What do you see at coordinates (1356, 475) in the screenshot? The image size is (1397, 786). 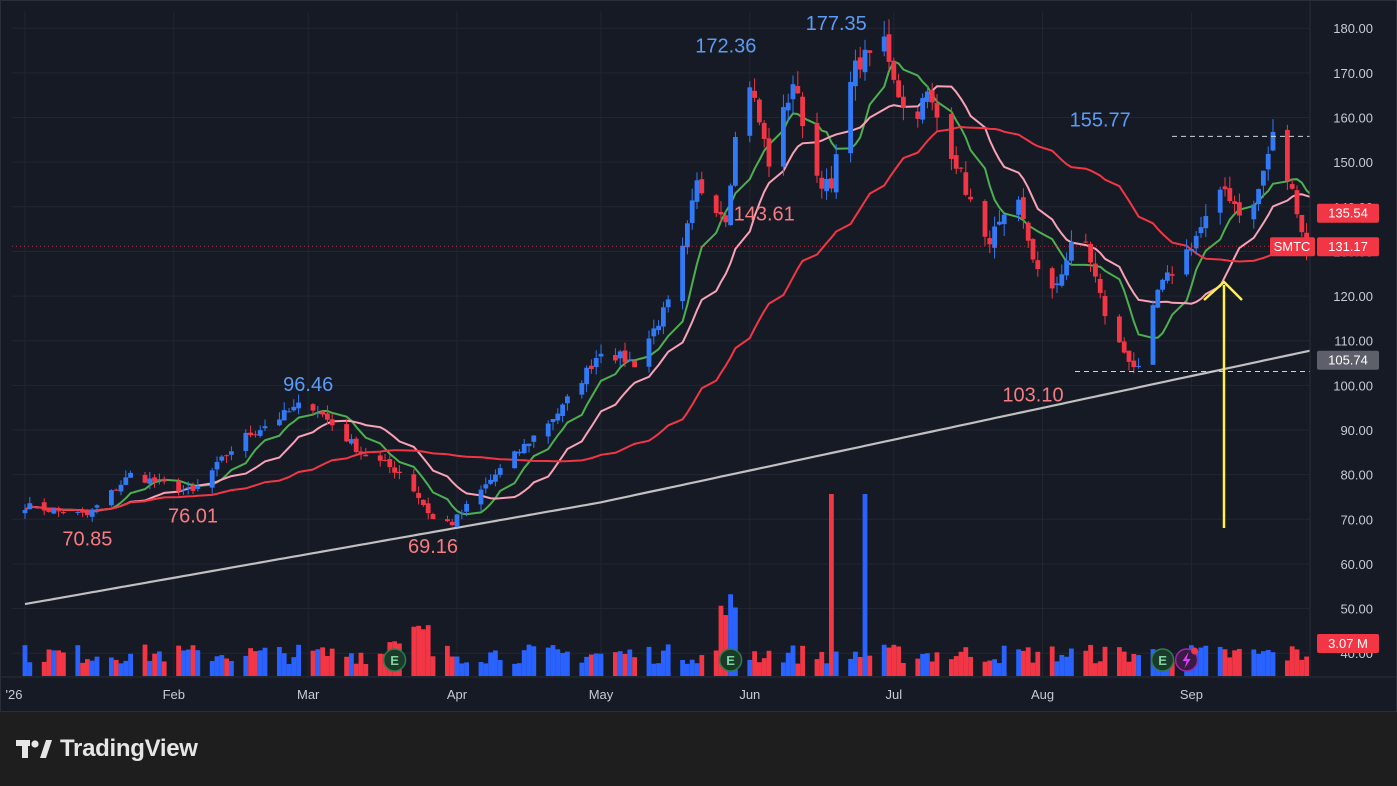 I see `price-tick-label: 80.00` at bounding box center [1356, 475].